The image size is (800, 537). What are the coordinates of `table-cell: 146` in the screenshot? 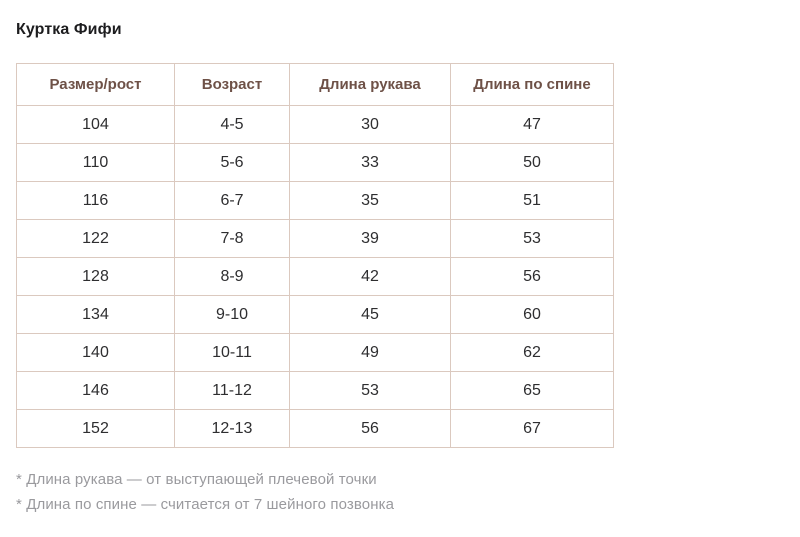 It's located at (95, 390).